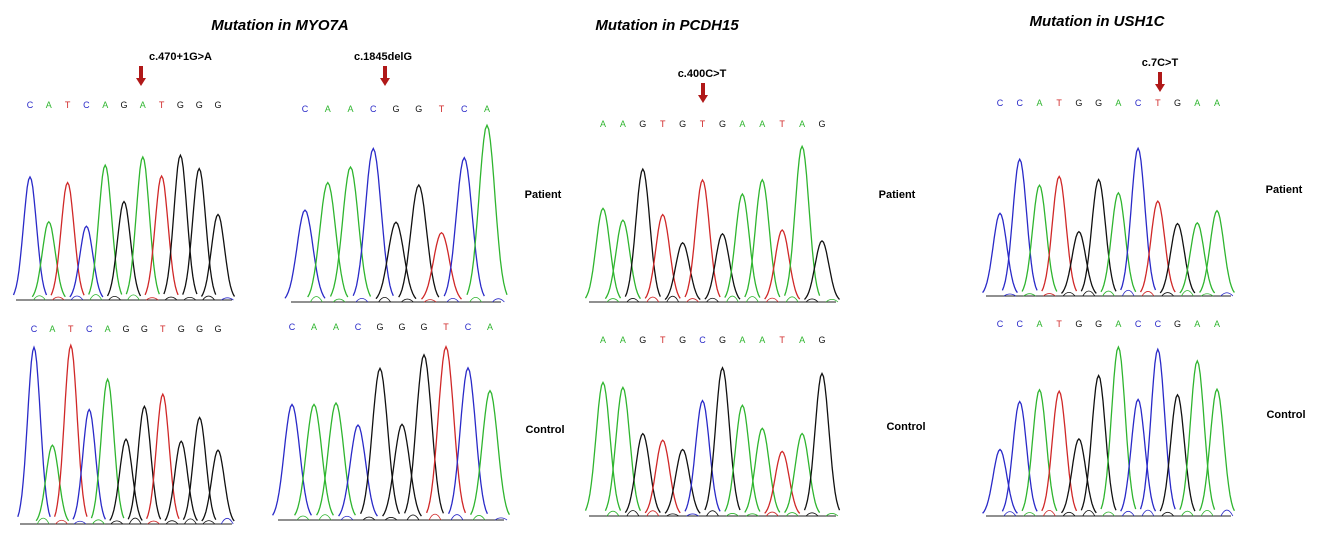 This screenshot has width=1320, height=544. I want to click on mutation-label: c.7C>T, so click(1160, 63).